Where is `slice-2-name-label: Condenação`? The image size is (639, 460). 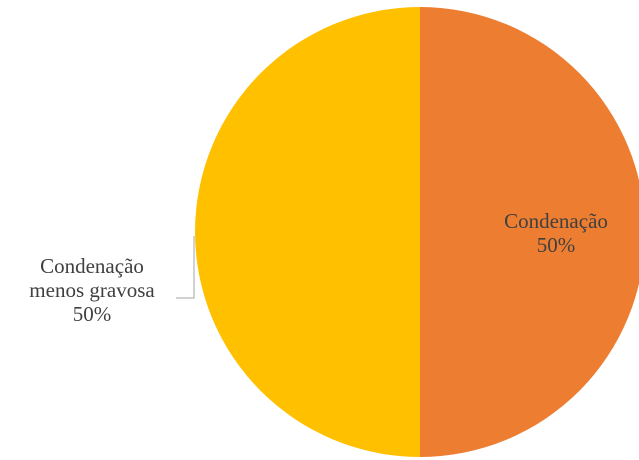
slice-2-name-label: Condenação is located at coordinates (92, 266).